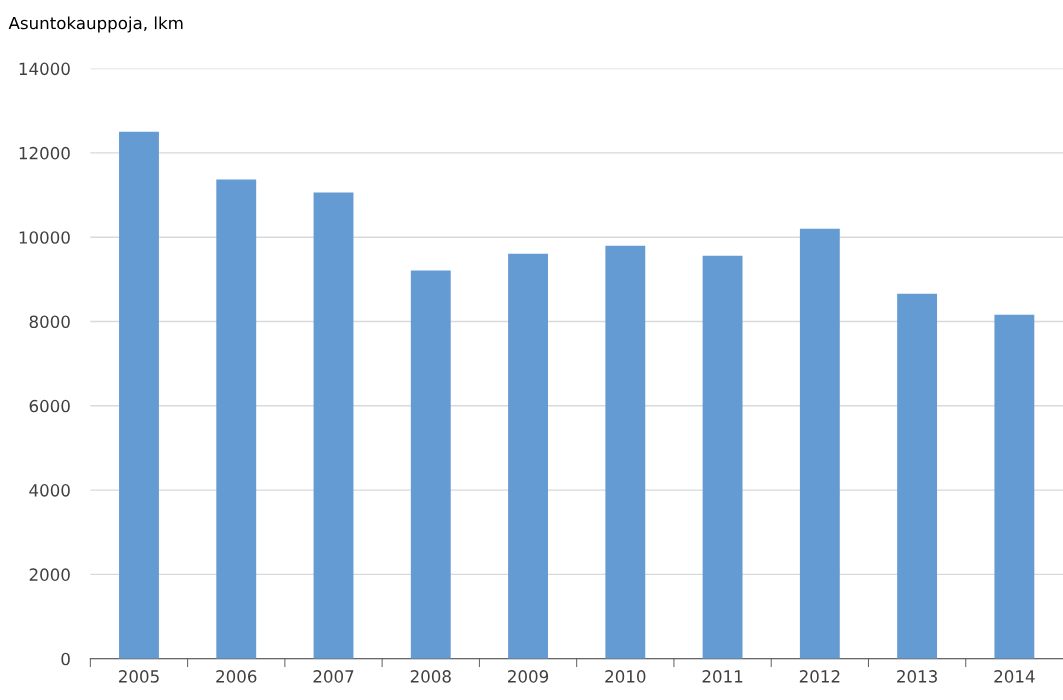 This screenshot has width=1063, height=700. I want to click on y-tick-label: 2000, so click(49, 574).